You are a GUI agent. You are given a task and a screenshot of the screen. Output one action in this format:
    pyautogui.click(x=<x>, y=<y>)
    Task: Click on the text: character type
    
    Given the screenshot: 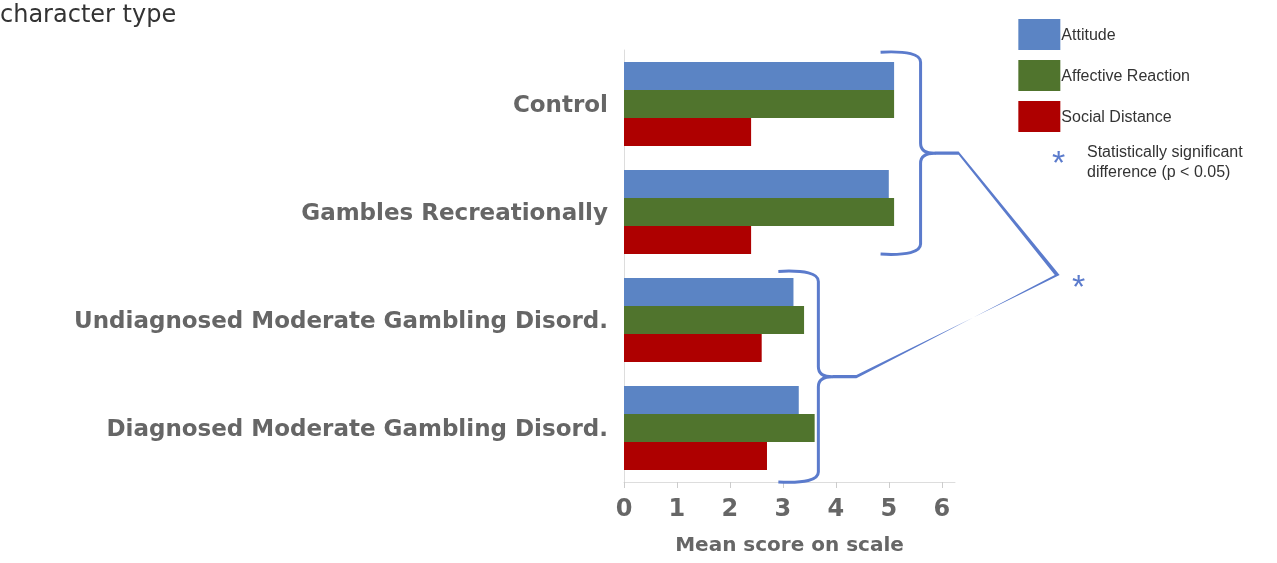 What is the action you would take?
    pyautogui.click(x=88, y=14)
    